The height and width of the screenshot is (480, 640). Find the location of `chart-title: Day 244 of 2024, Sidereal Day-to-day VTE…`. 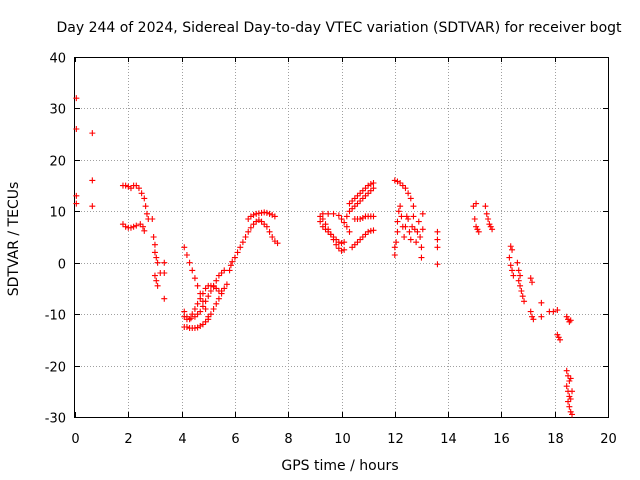

chart-title: Day 244 of 2024, Sidereal Day-to-day VTE… is located at coordinates (339, 28).